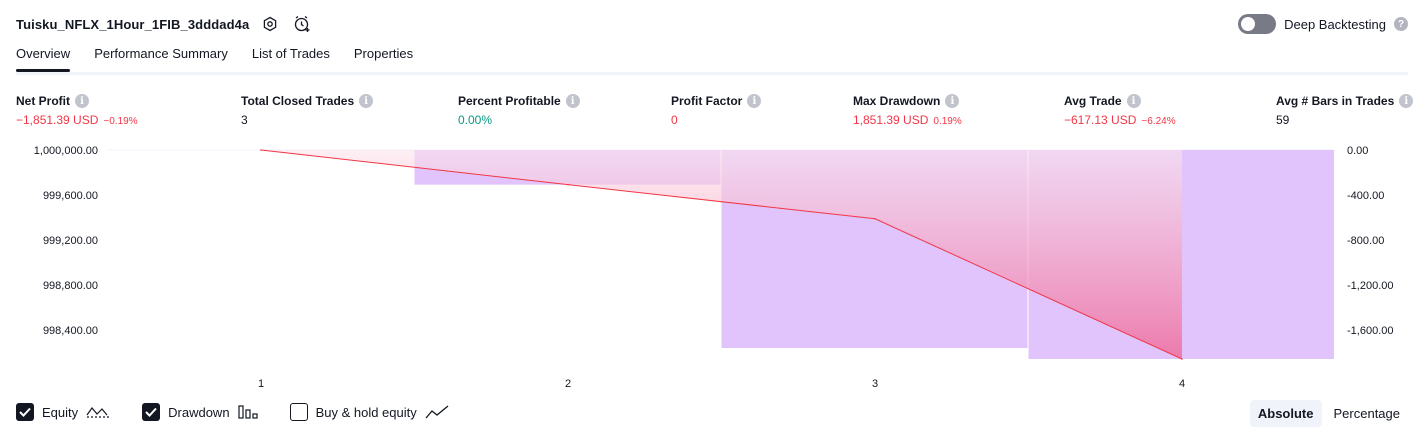 The image size is (1424, 438). What do you see at coordinates (290, 53) in the screenshot?
I see `tab-list-of-trades: List of Trades` at bounding box center [290, 53].